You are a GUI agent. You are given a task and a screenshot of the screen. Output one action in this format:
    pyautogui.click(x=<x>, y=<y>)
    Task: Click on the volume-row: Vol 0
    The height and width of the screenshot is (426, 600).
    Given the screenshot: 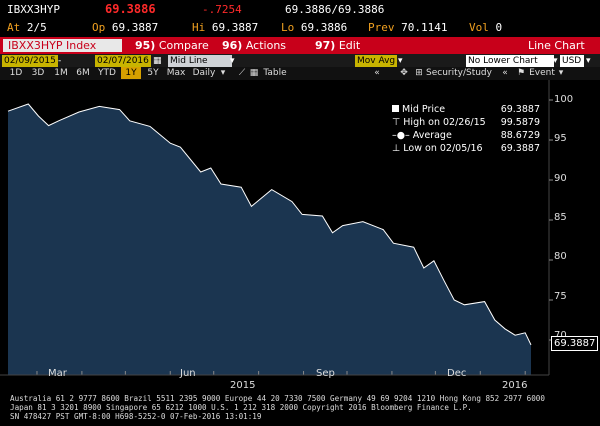 What is the action you would take?
    pyautogui.click(x=485, y=27)
    